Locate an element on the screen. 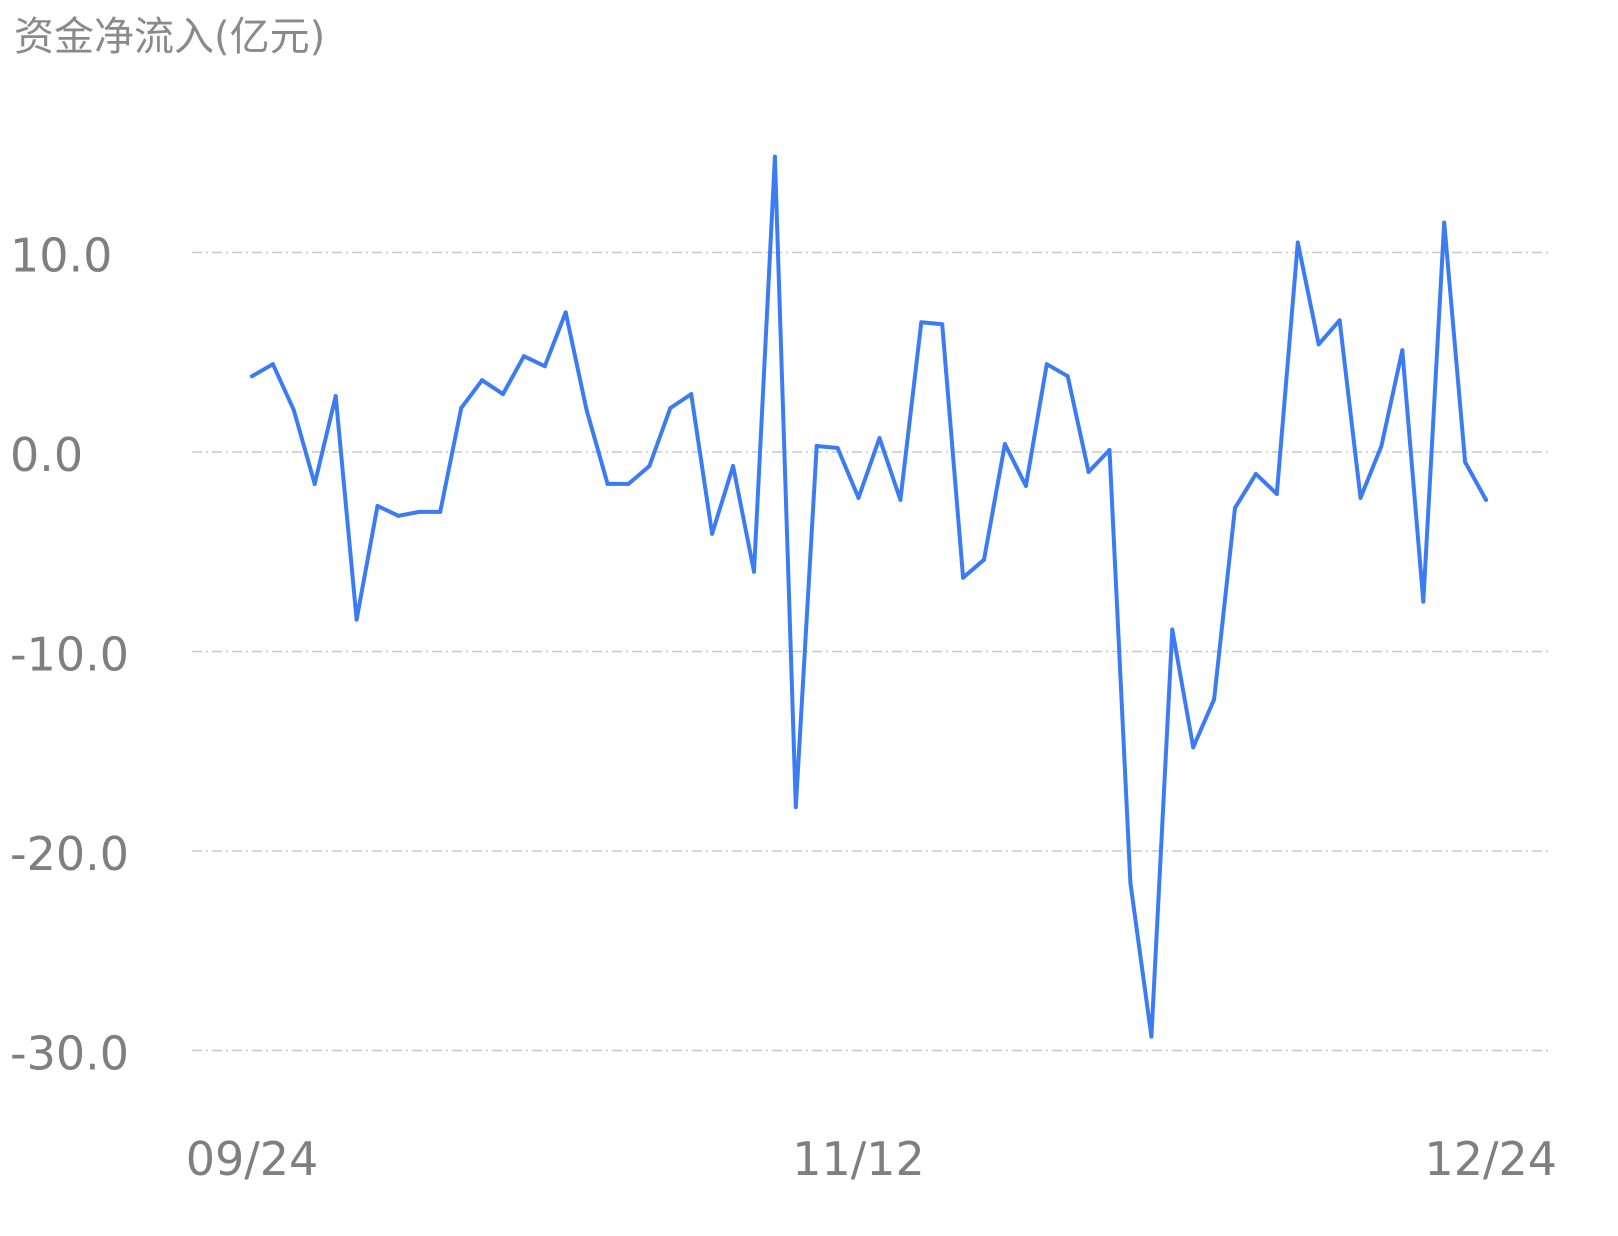 This screenshot has height=1236, width=1618. y-axis-ticks: 10.0 0.0 -10.0 -20.0 -30.0 is located at coordinates (69, 655).